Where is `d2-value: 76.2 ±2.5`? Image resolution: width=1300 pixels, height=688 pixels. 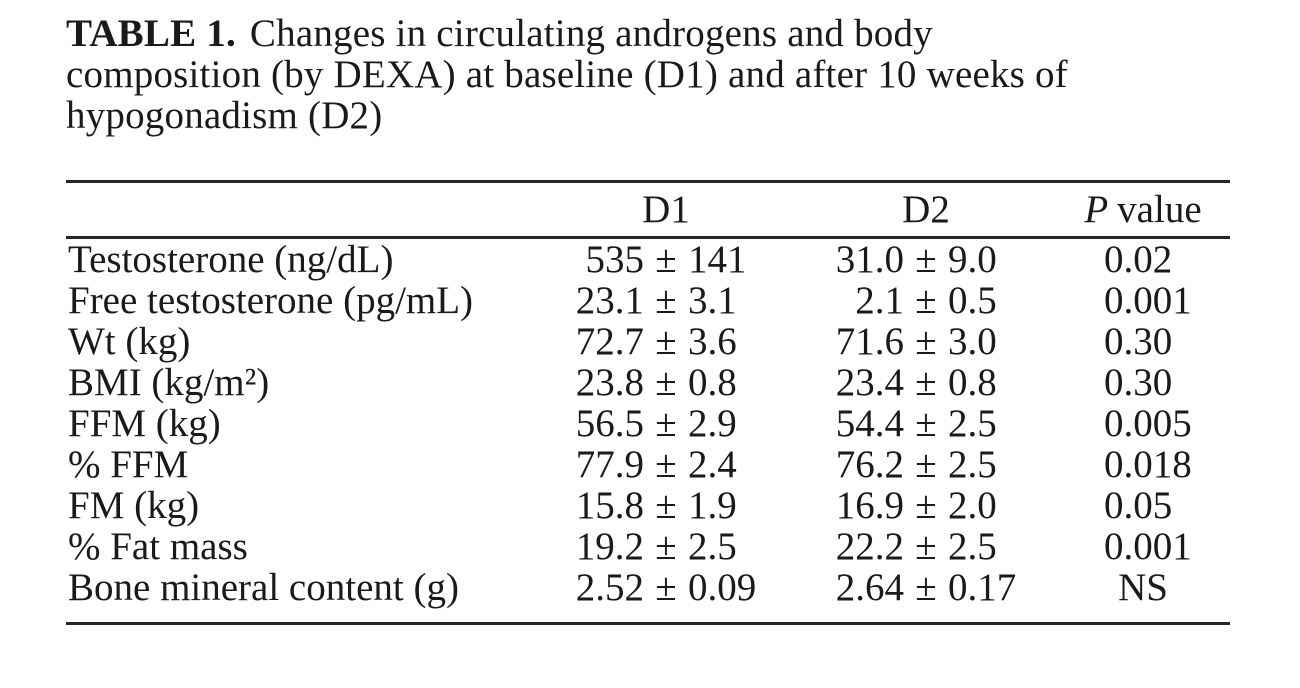 d2-value: 76.2 ±2.5 is located at coordinates (926, 464).